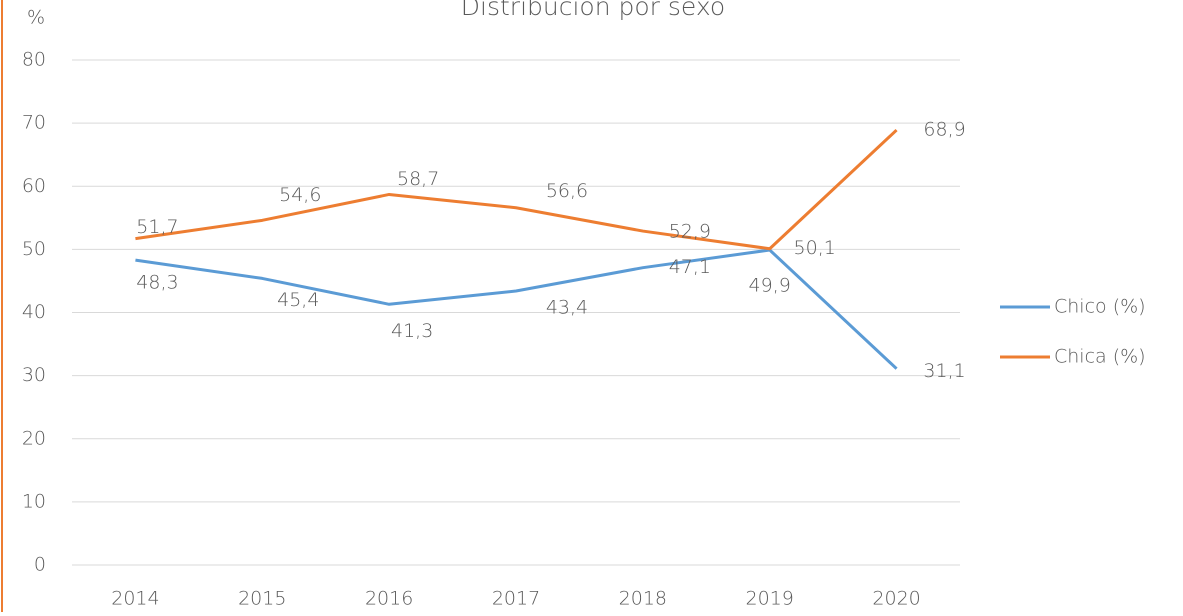 The image size is (1183, 616). What do you see at coordinates (36, 18) in the screenshot?
I see `y-axis-label: %` at bounding box center [36, 18].